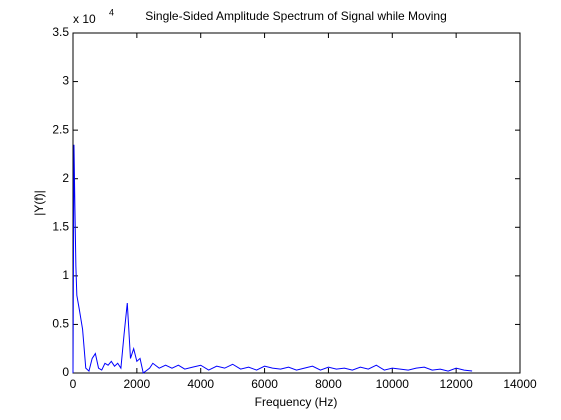 The width and height of the screenshot is (561, 420). Describe the element at coordinates (200, 384) in the screenshot. I see `x-tick-label: 4000` at that location.